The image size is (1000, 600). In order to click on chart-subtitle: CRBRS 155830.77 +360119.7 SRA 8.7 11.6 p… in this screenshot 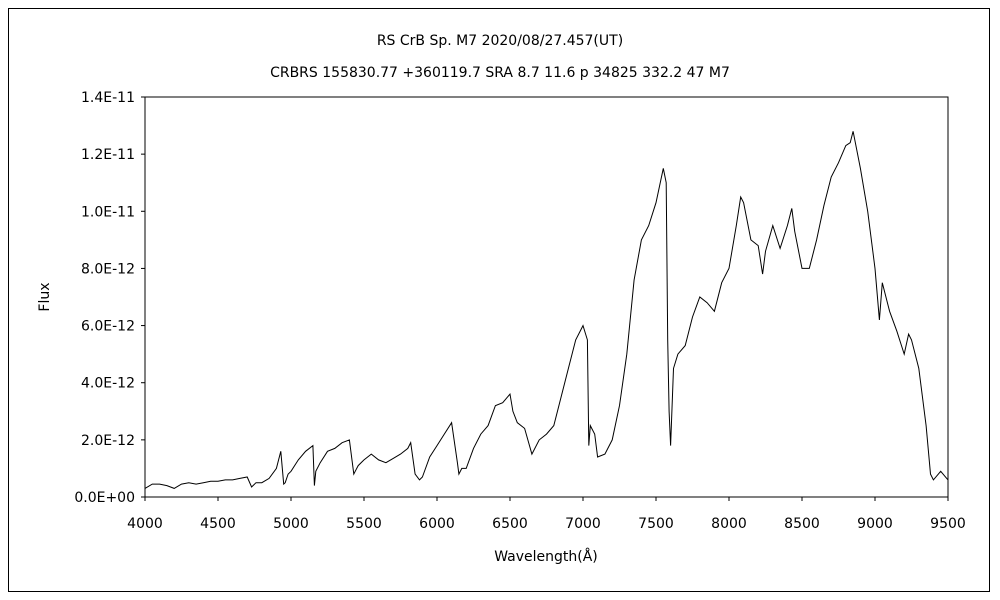, I will do `click(500, 73)`.